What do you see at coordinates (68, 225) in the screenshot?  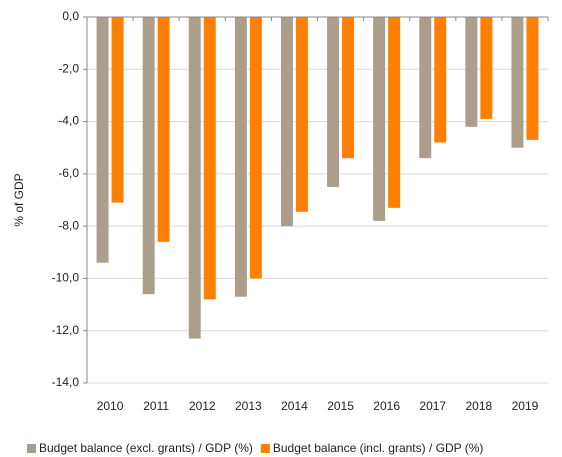 I see `y-tick-label: -8,0` at bounding box center [68, 225].